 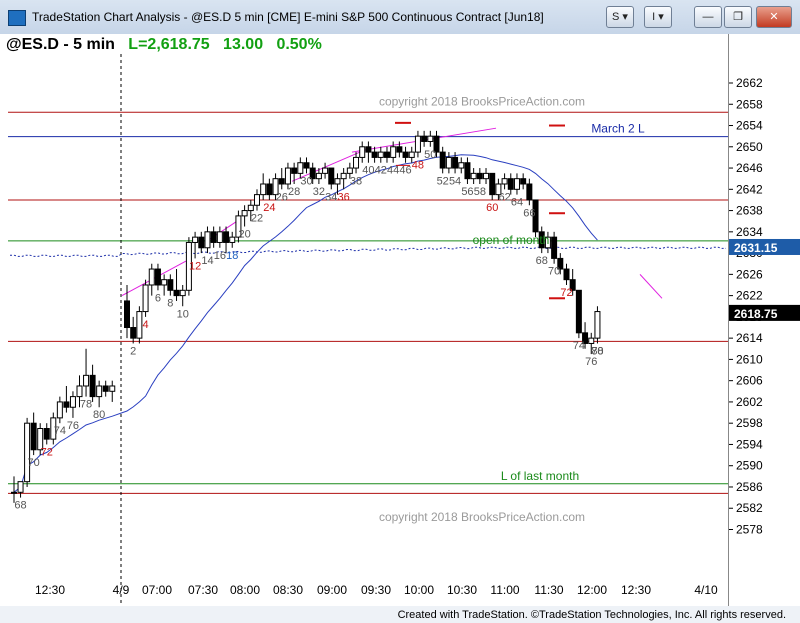 What do you see at coordinates (658, 17) in the screenshot?
I see `i-menu-button: I ▾` at bounding box center [658, 17].